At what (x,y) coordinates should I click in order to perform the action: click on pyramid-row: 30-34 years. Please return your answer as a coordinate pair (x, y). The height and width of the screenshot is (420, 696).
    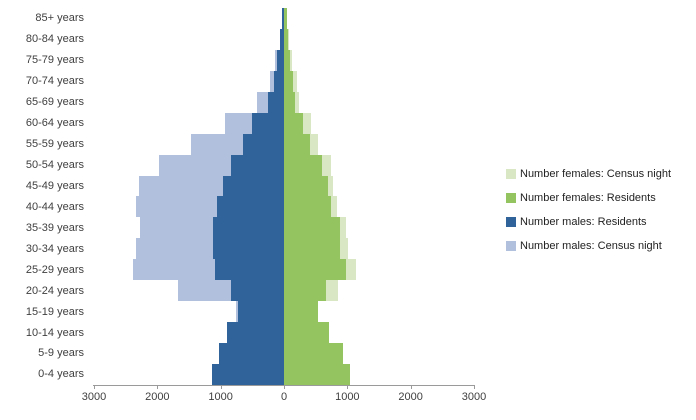
    Looking at the image, I should click on (237, 249).